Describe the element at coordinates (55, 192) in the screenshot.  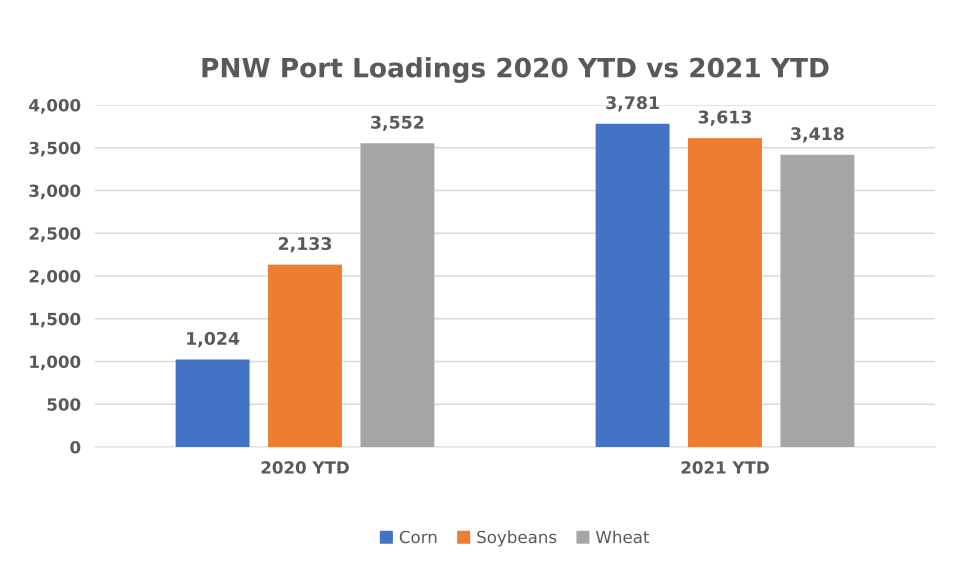
I see `y-tick-label: 3,000` at that location.